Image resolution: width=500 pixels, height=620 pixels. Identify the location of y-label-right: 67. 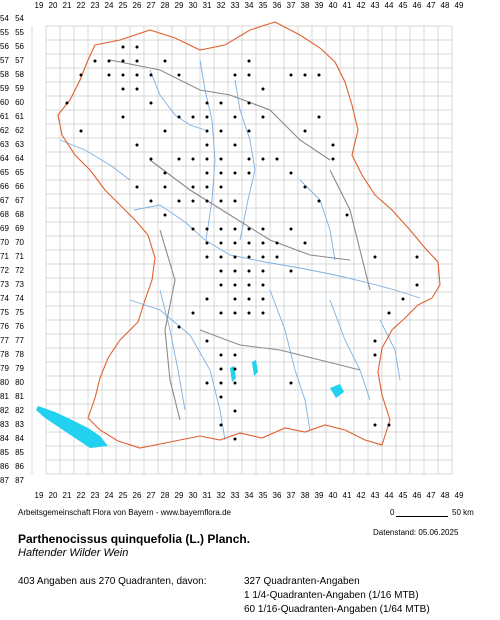
(4, 200).